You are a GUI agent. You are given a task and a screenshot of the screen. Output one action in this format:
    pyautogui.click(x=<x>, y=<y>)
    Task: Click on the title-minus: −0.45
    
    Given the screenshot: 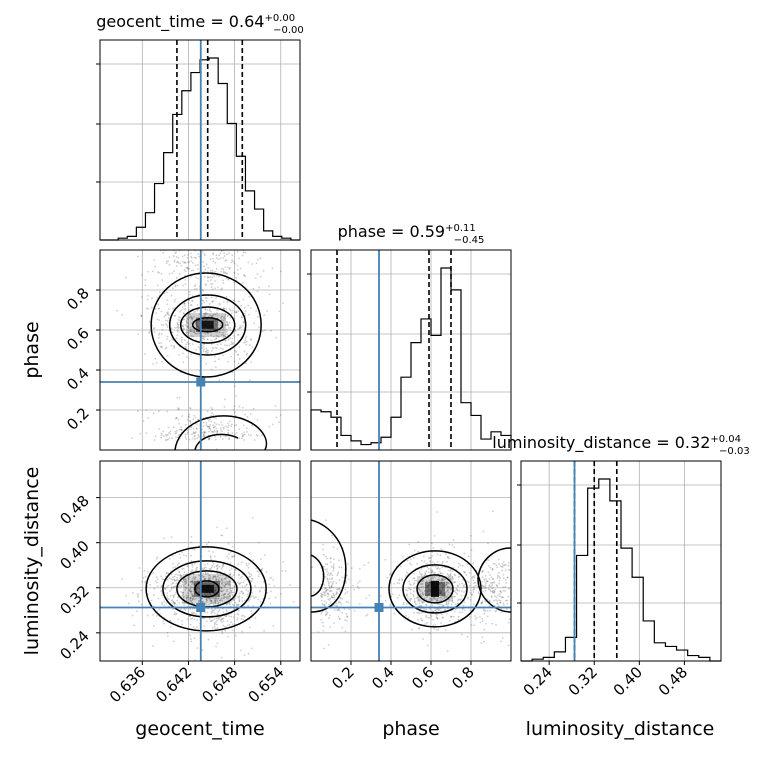 What is the action you would take?
    pyautogui.click(x=469, y=240)
    